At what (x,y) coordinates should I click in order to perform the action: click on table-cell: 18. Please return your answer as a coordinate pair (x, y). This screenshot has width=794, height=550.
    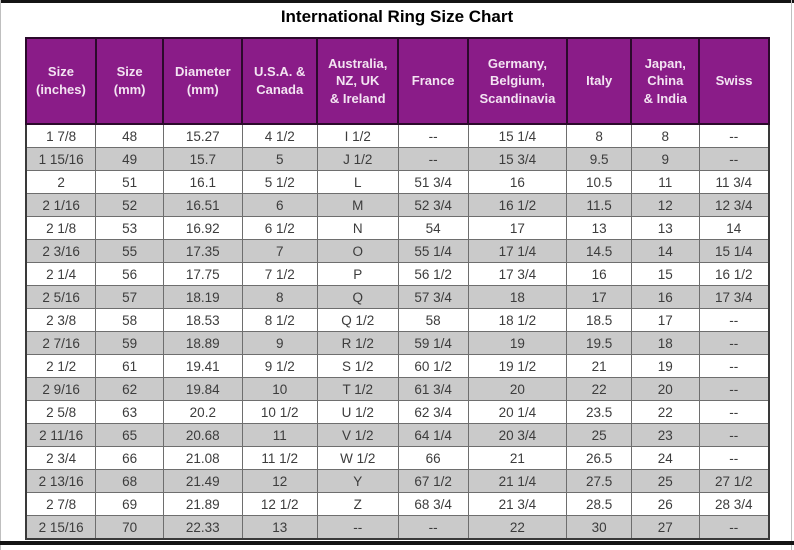
    Looking at the image, I should click on (517, 297).